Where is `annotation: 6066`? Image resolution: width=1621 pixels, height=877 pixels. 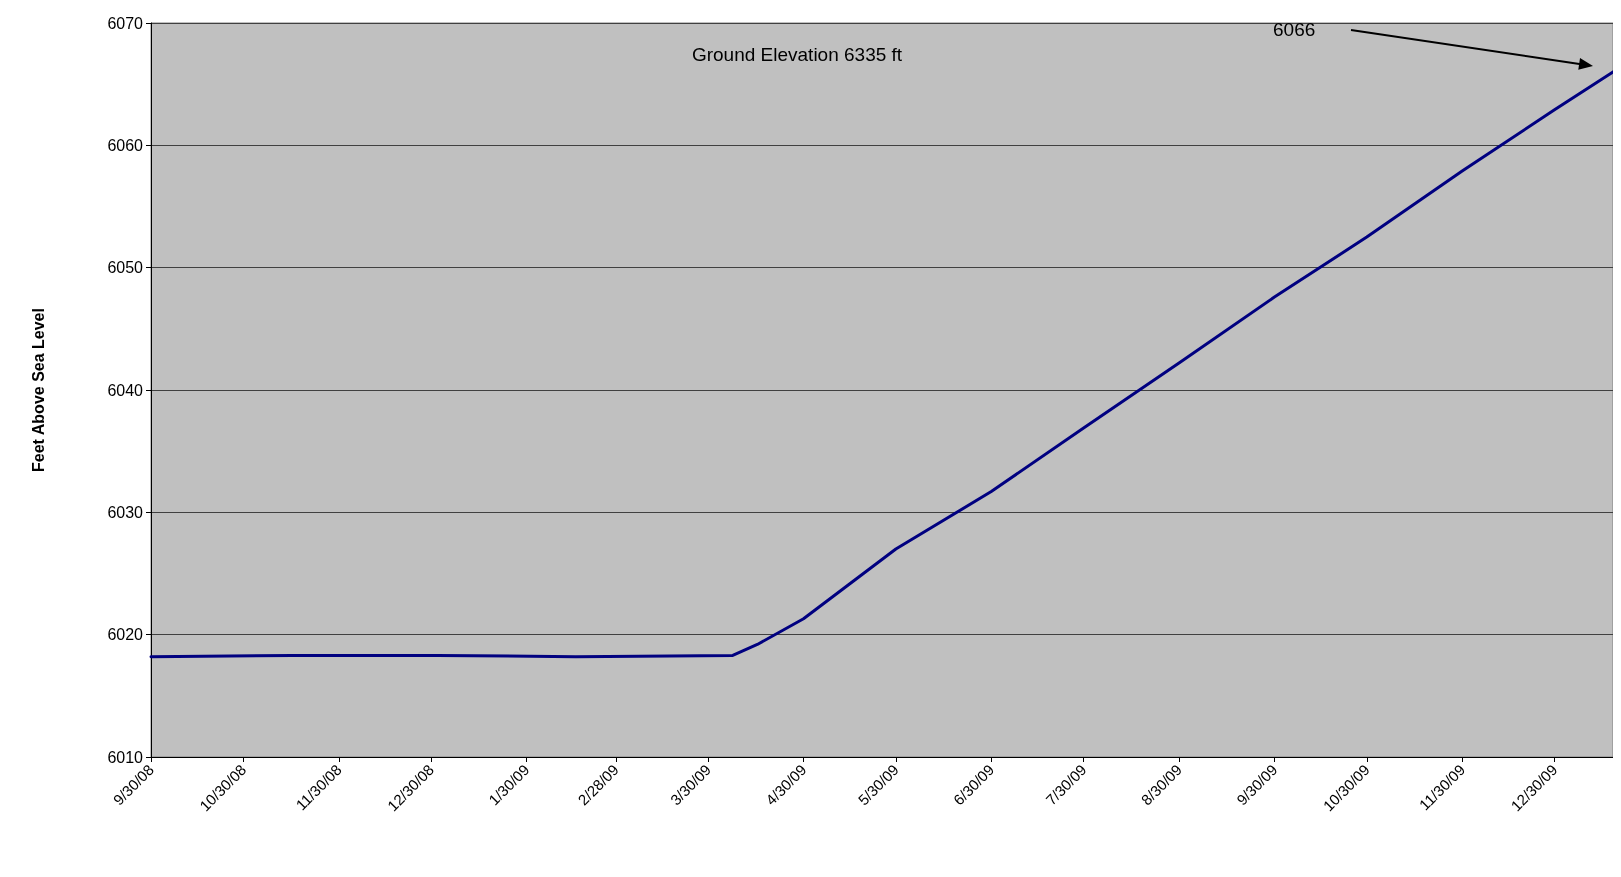
annotation: 6066 is located at coordinates (1294, 29).